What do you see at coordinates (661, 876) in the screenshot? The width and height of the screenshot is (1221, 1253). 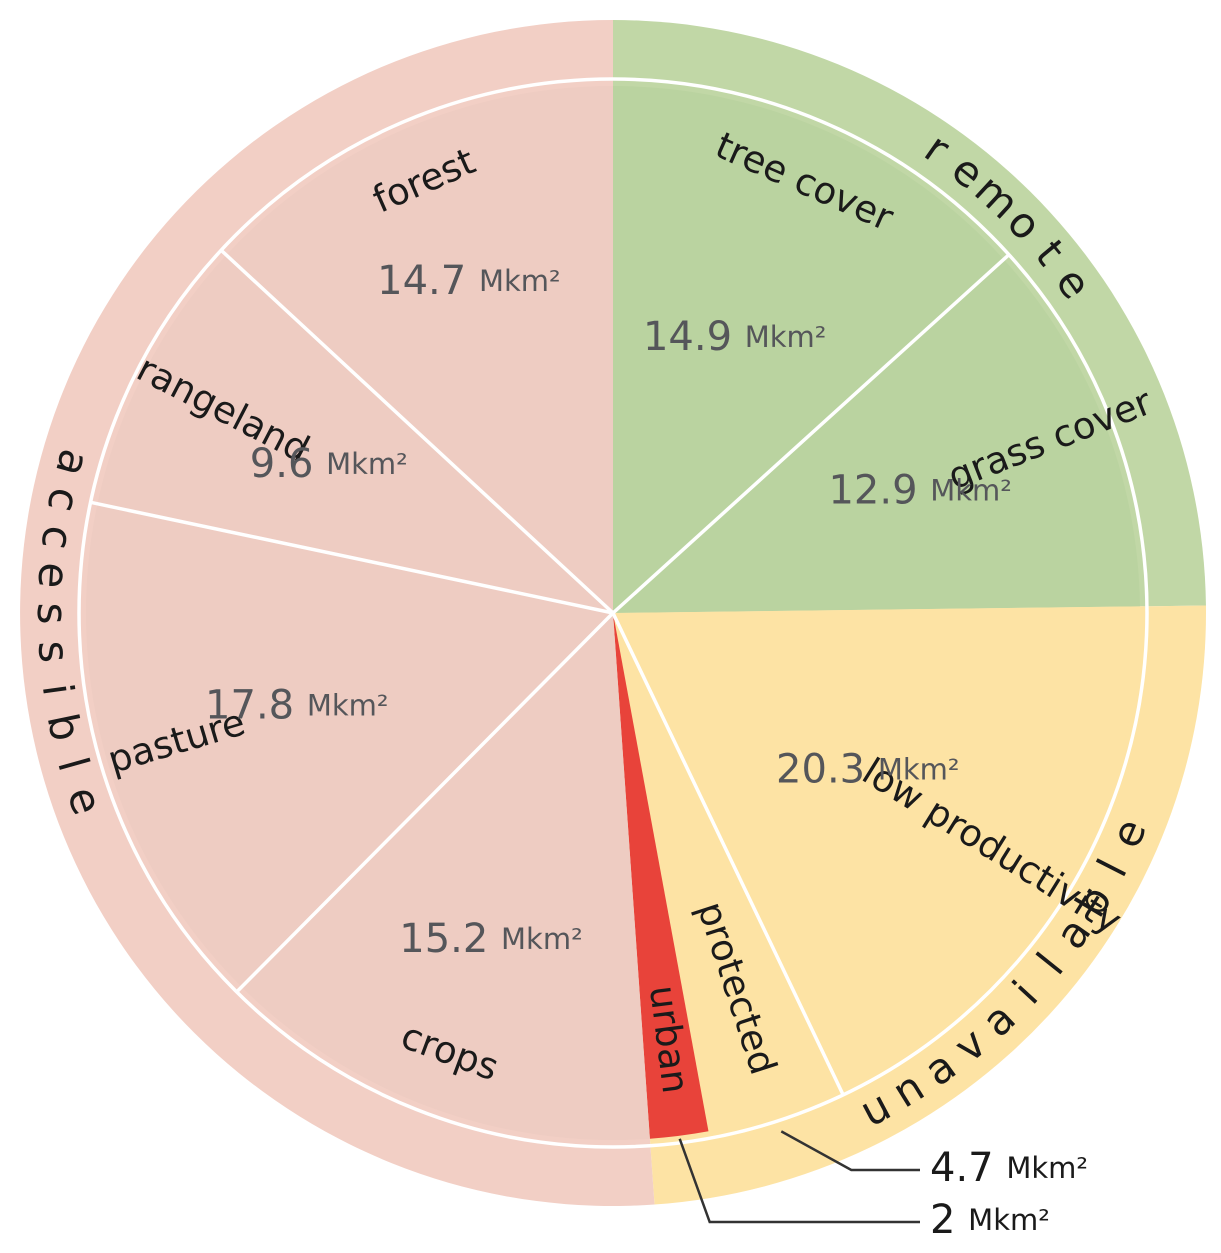 I see `slice-urban` at bounding box center [661, 876].